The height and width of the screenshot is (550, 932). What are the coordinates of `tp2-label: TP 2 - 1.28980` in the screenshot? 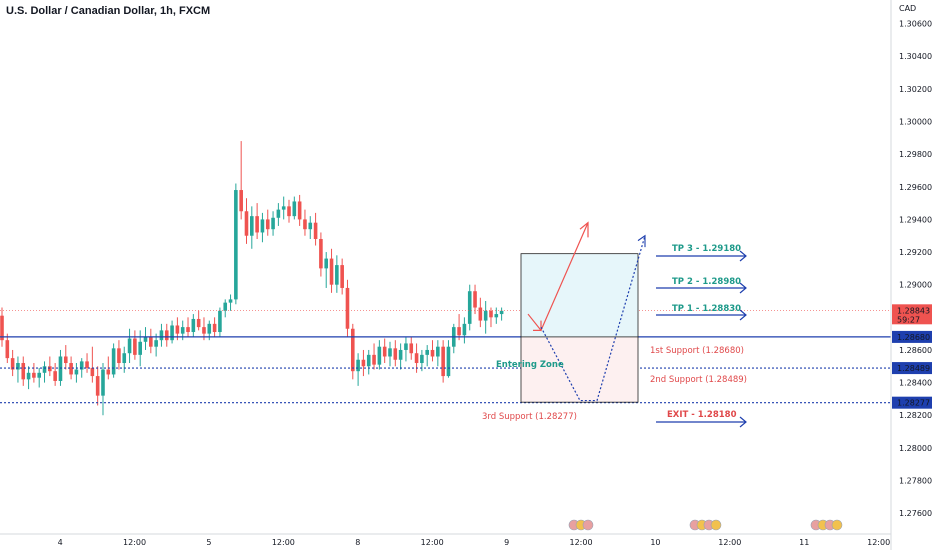 It's located at (706, 282).